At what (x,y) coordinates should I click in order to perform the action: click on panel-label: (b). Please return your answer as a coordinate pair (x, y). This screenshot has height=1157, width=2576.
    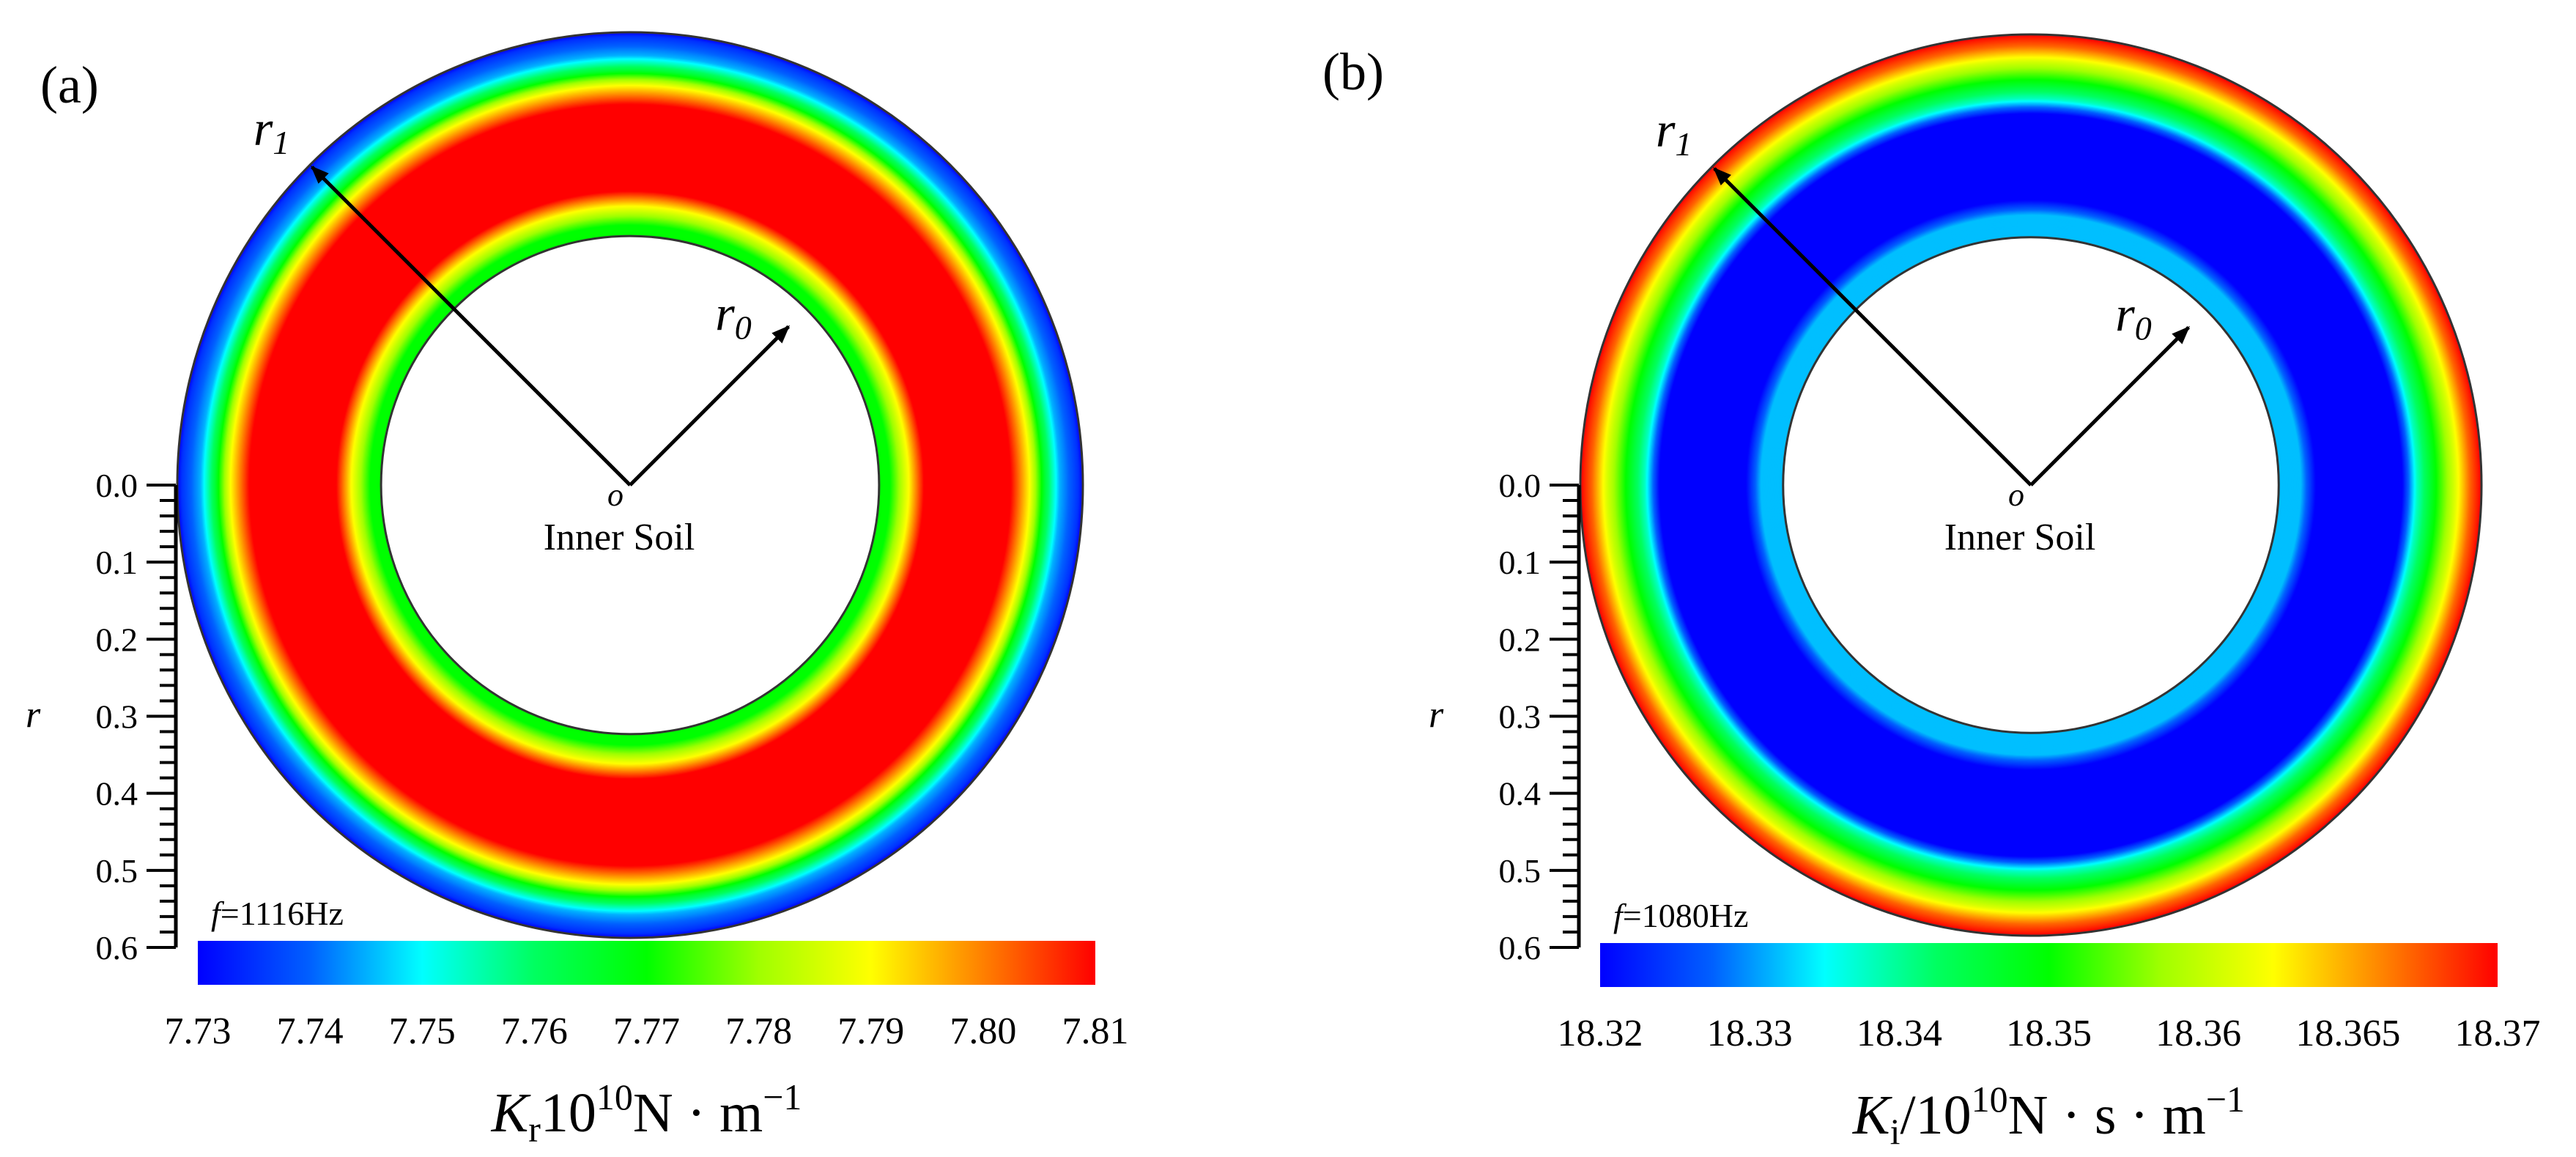
    Looking at the image, I should click on (1353, 71).